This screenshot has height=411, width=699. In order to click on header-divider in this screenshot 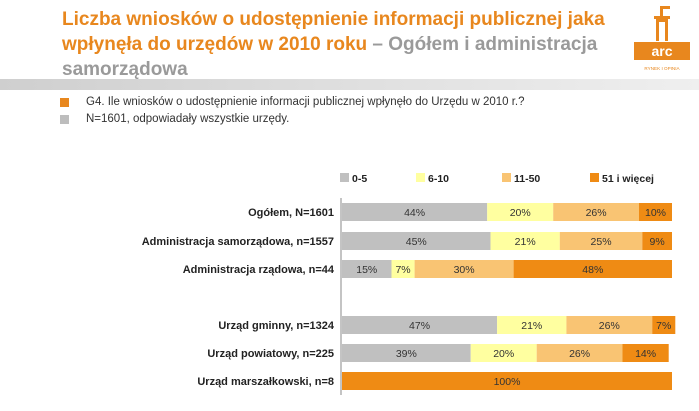, I will do `click(349, 84)`.